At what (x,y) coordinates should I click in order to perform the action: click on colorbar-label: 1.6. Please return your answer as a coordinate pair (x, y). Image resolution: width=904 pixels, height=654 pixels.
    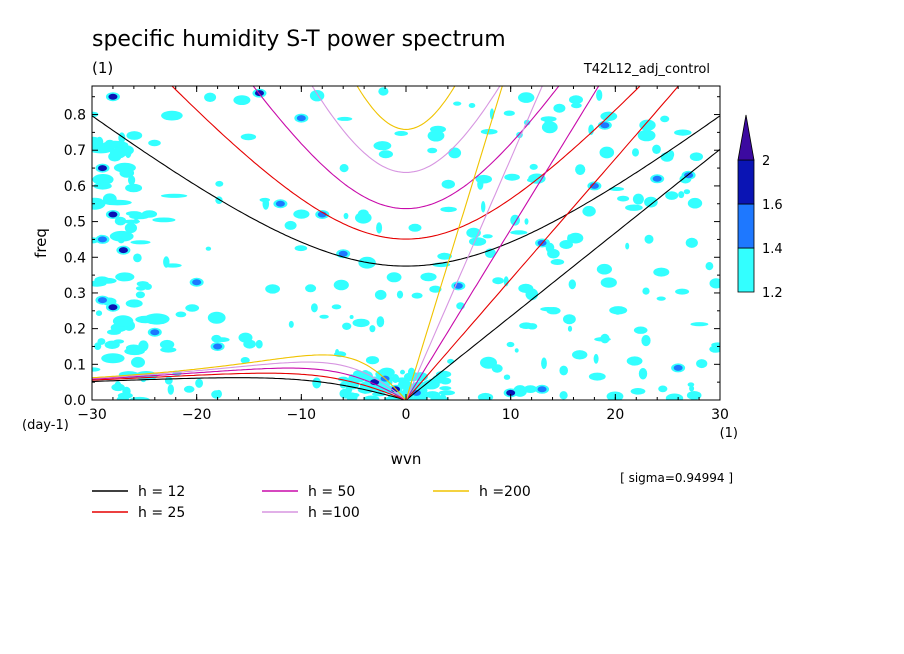
    Looking at the image, I should click on (772, 205).